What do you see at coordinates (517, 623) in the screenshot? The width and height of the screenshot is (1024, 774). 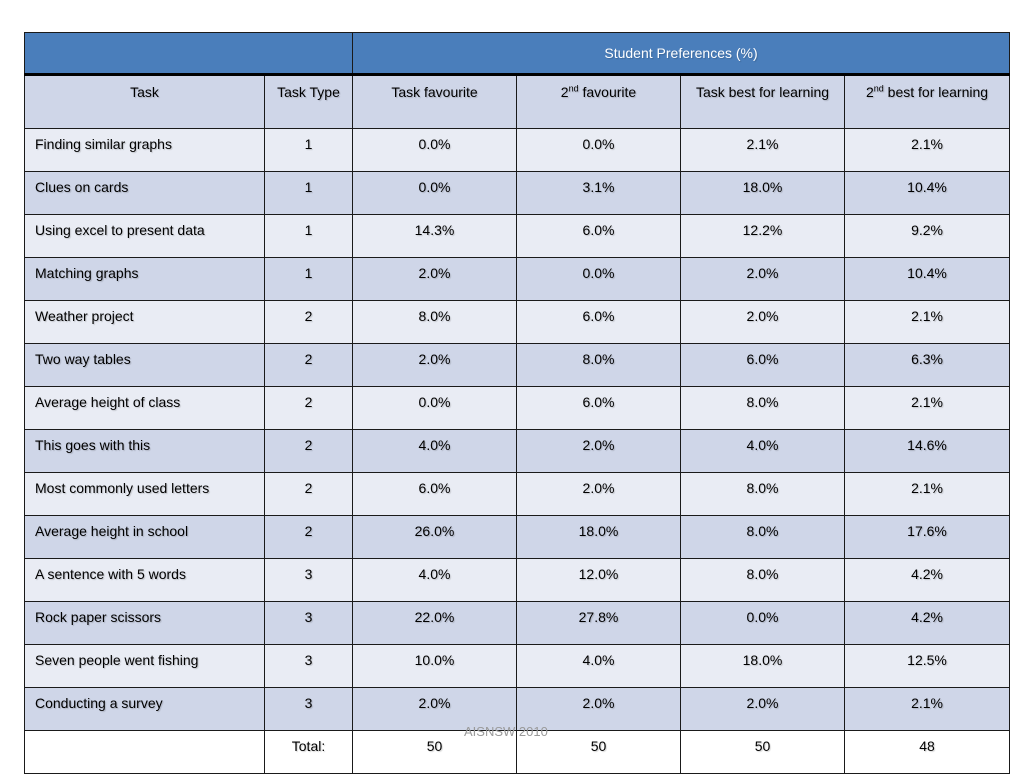 I see `table-row: Rock paper scissors 3 22.0% 27.8% 0.0% 4.2%` at bounding box center [517, 623].